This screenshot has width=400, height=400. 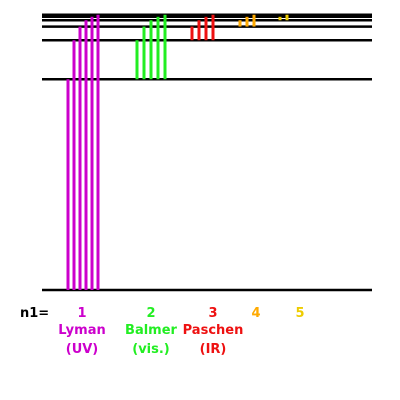 What do you see at coordinates (151, 313) in the screenshot?
I see `series-2-n1: 2` at bounding box center [151, 313].